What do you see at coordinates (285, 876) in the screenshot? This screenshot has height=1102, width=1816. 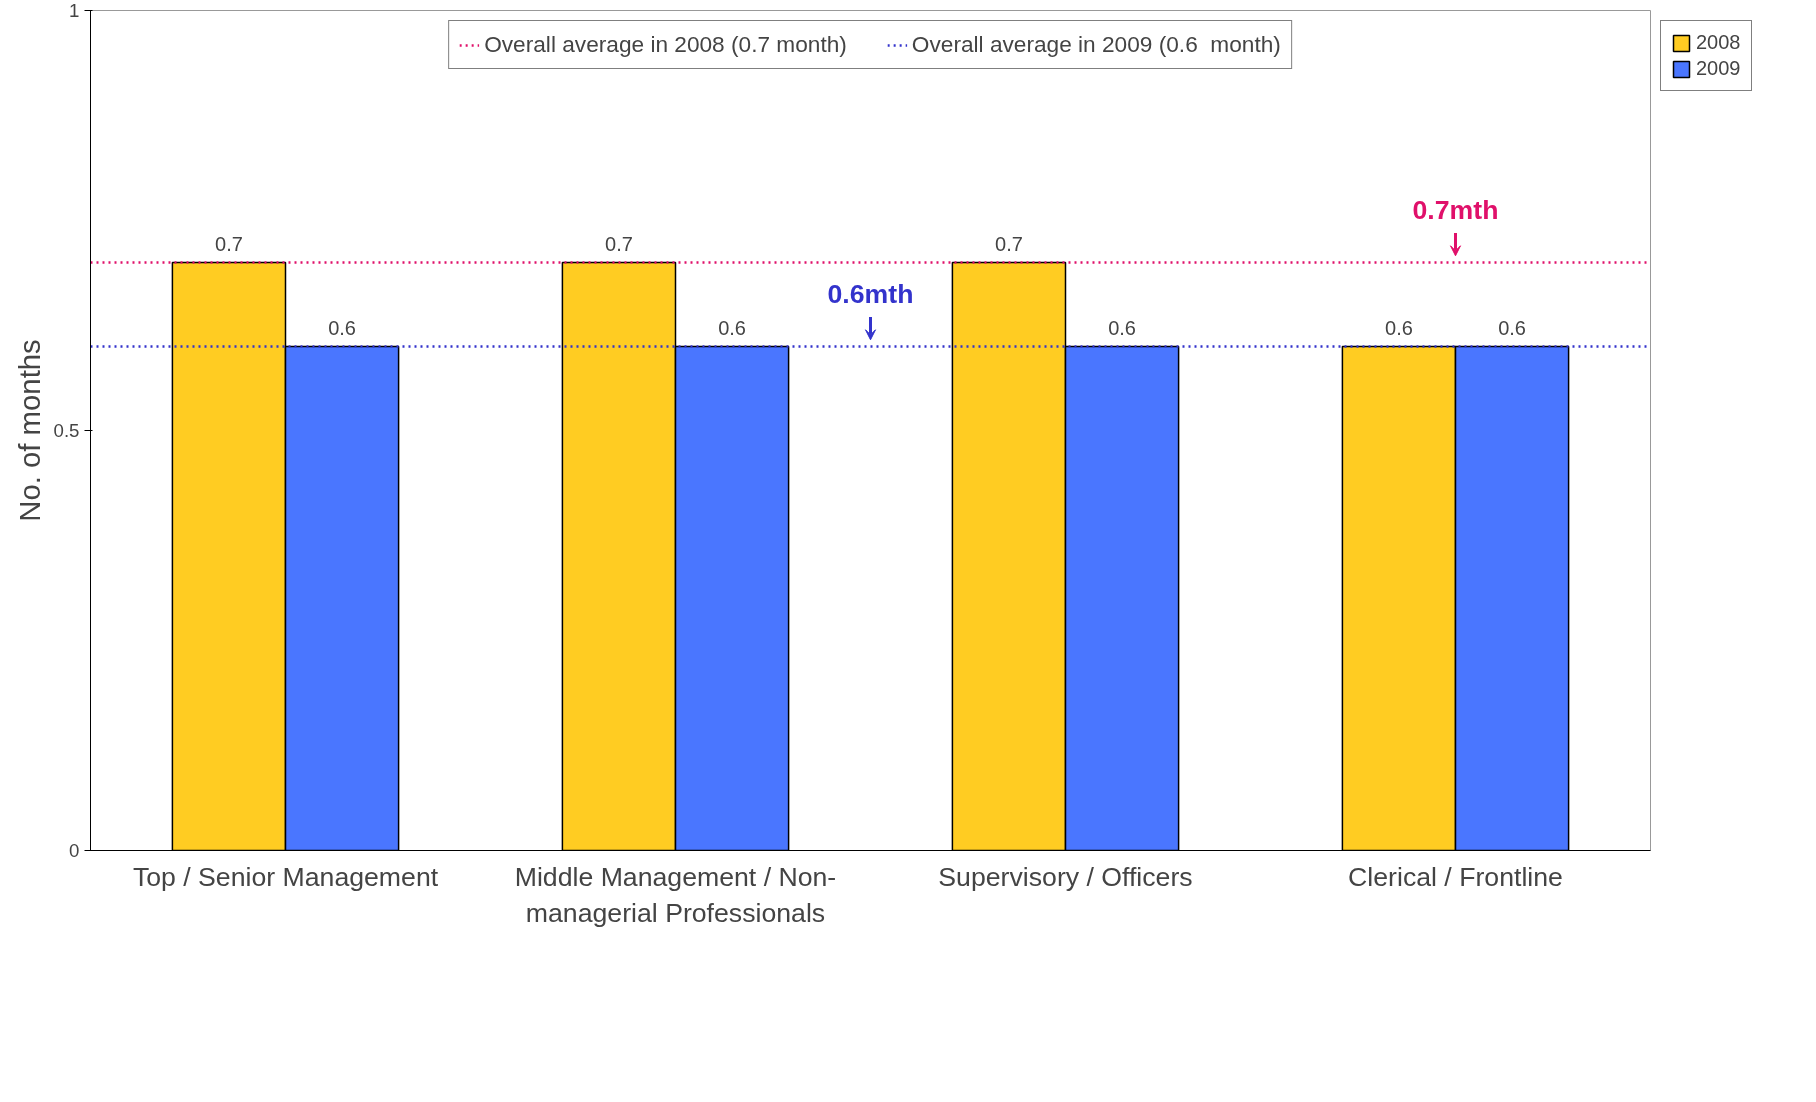 I see `x-tick-label: Top / Senior Management` at bounding box center [285, 876].